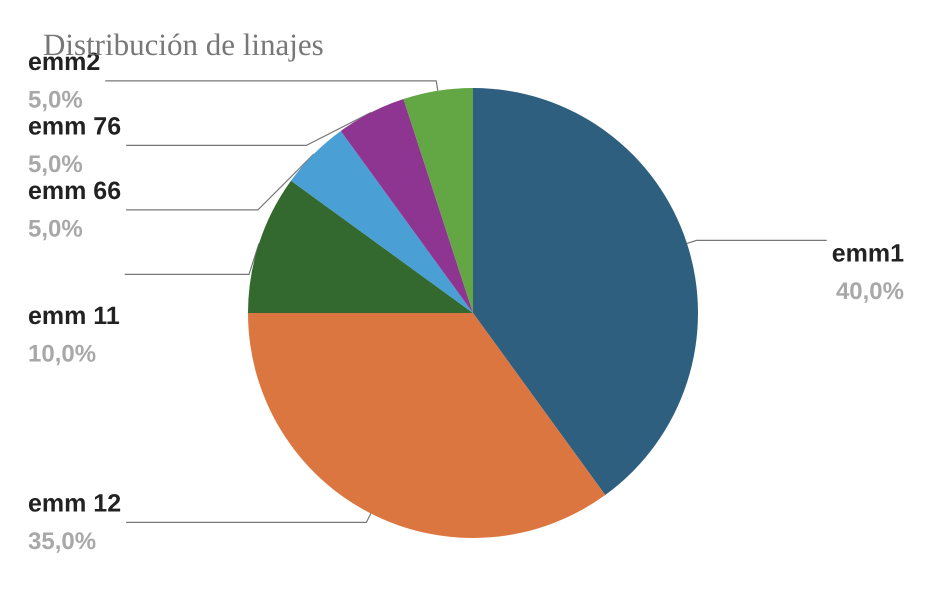 This screenshot has width=932, height=604. I want to click on slice-label: emm 66, so click(75, 190).